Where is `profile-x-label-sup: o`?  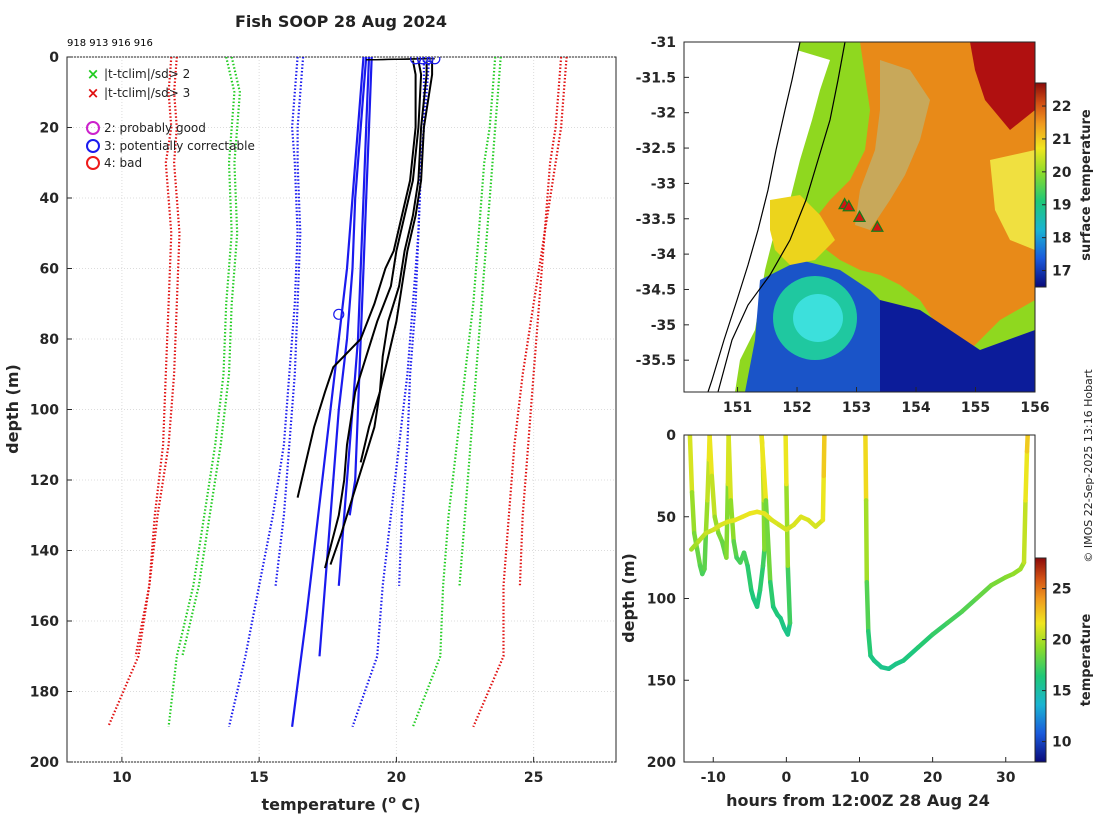 profile-x-label-sup: o is located at coordinates (392, 799).